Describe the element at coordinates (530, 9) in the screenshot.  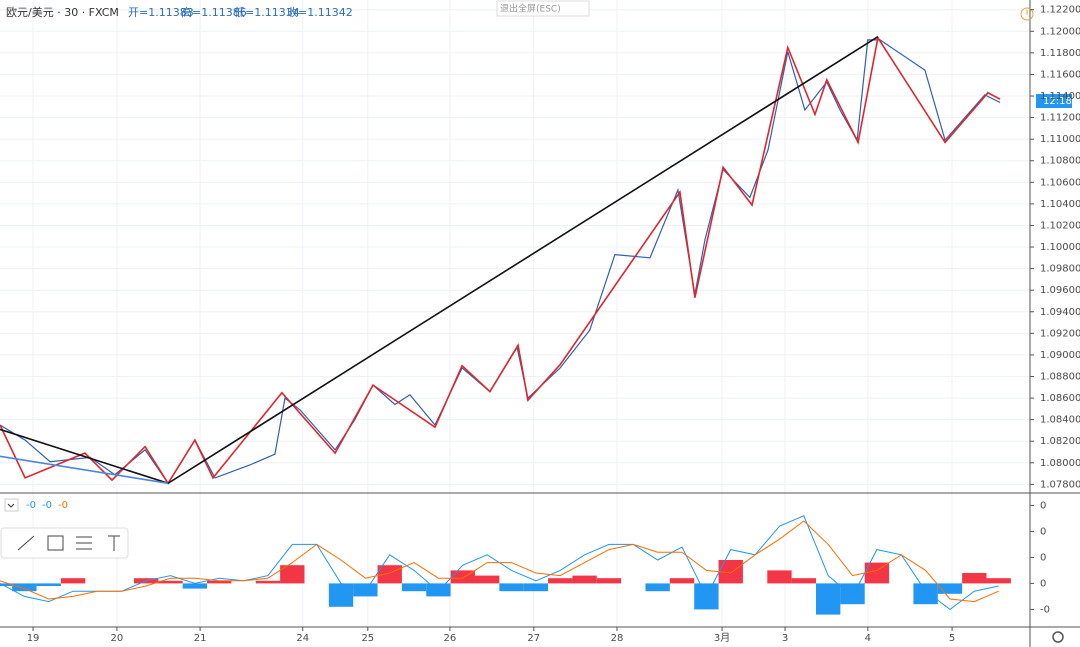
I see `exit-fullscreen-label: 退出全屏(ESC)` at that location.